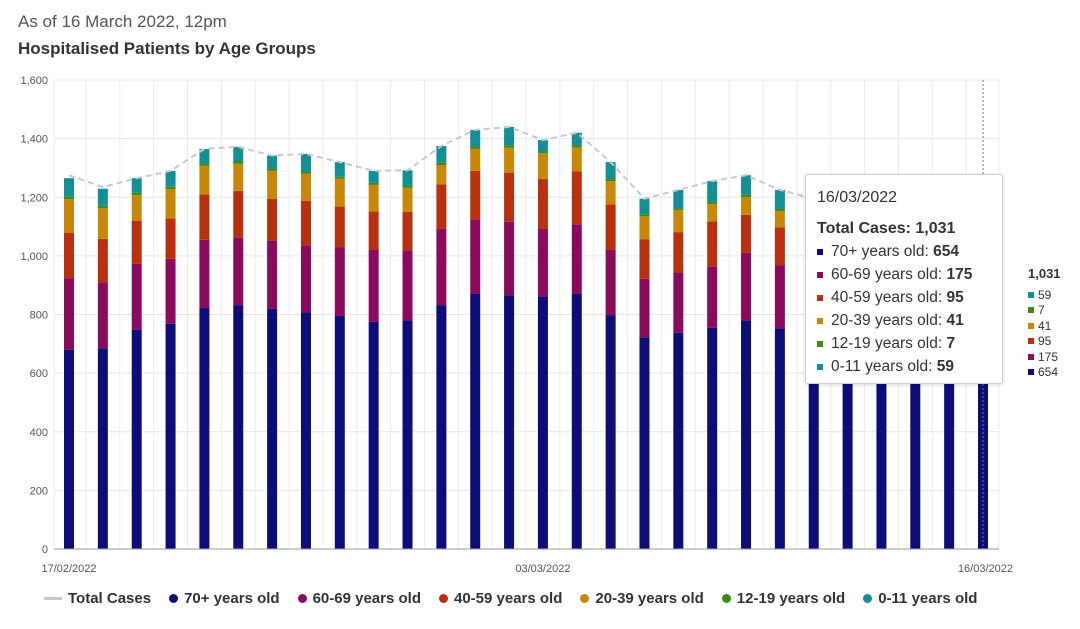 This screenshot has width=1080, height=629. What do you see at coordinates (864, 228) in the screenshot?
I see `tooltip-total-label: Total Cases:` at bounding box center [864, 228].